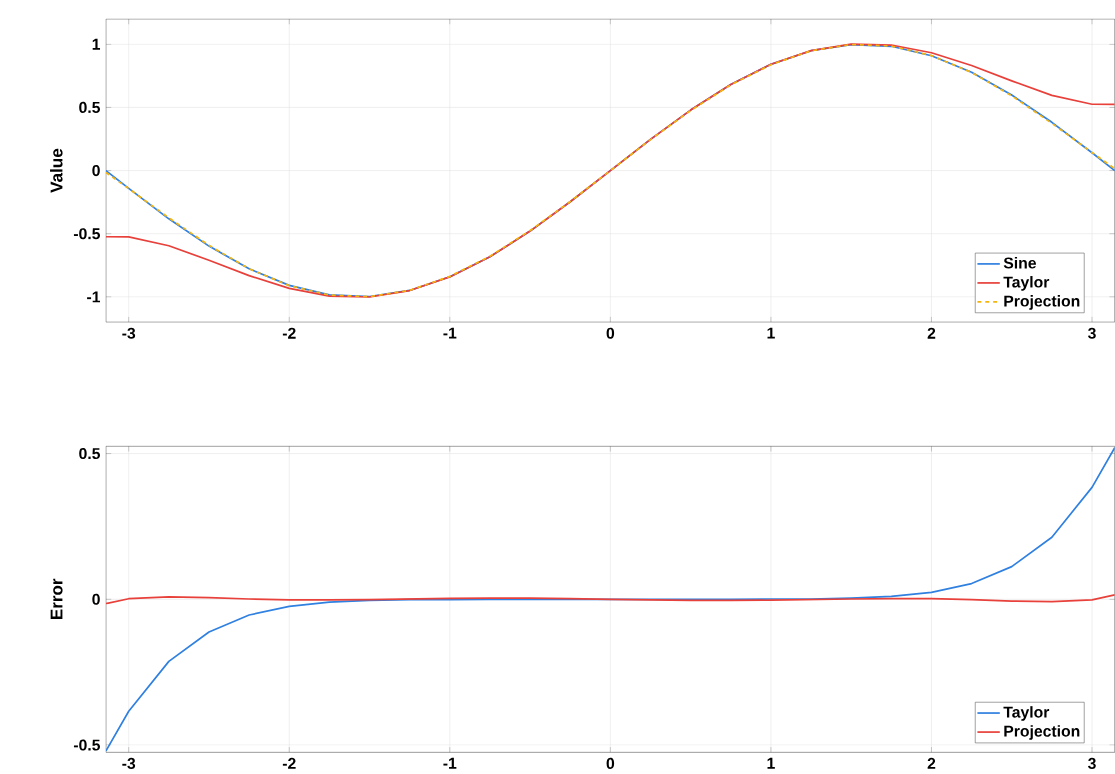 The height and width of the screenshot is (774, 1115). What do you see at coordinates (56, 170) in the screenshot?
I see `y-axis-title: Value` at bounding box center [56, 170].